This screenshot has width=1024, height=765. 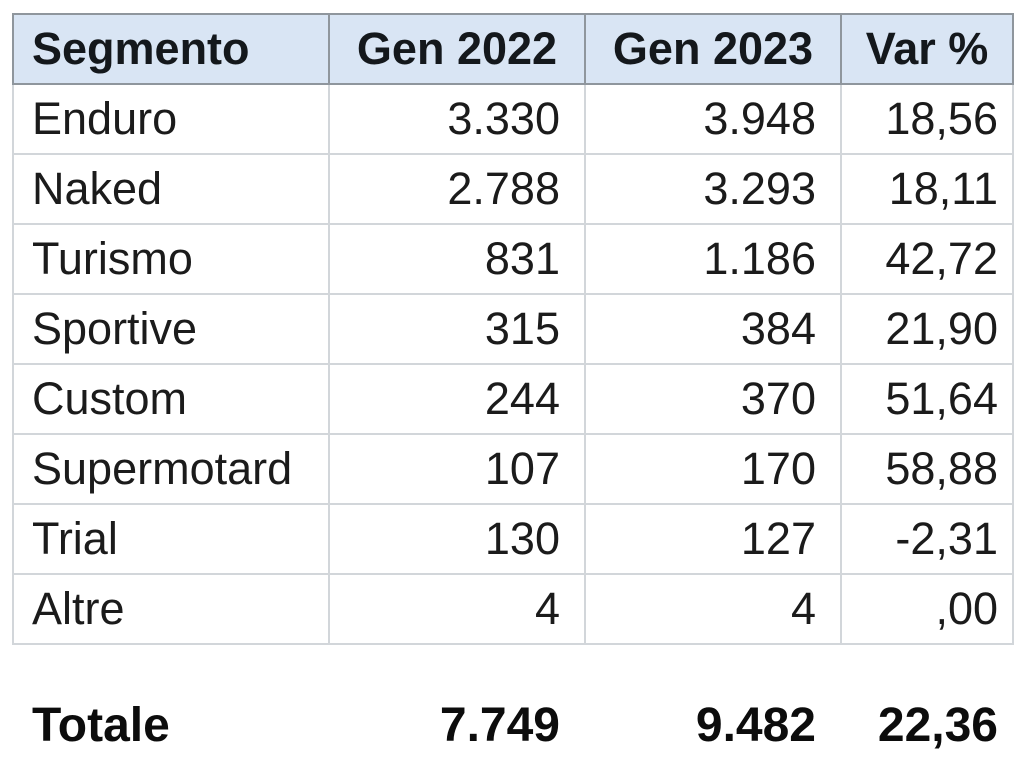 I want to click on table-row-altre: Altre 4 4 ,00, so click(x=513, y=609).